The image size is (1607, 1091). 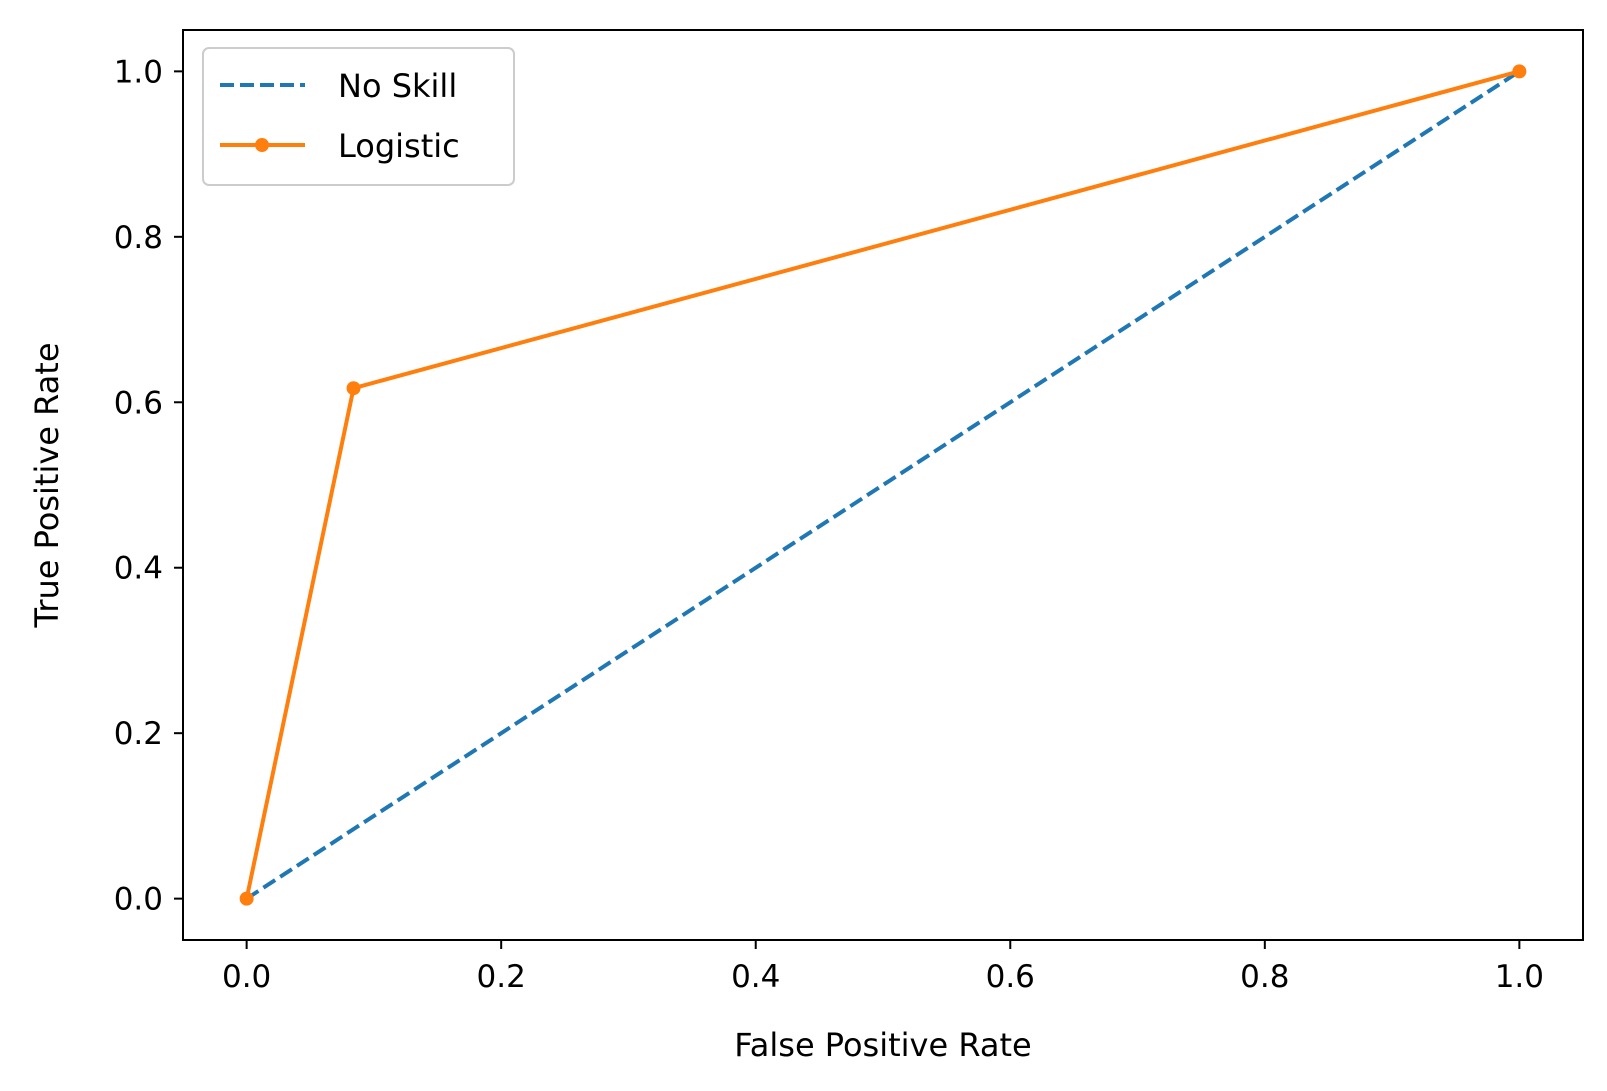 I want to click on legend: No Skill Logistic, so click(x=358, y=116).